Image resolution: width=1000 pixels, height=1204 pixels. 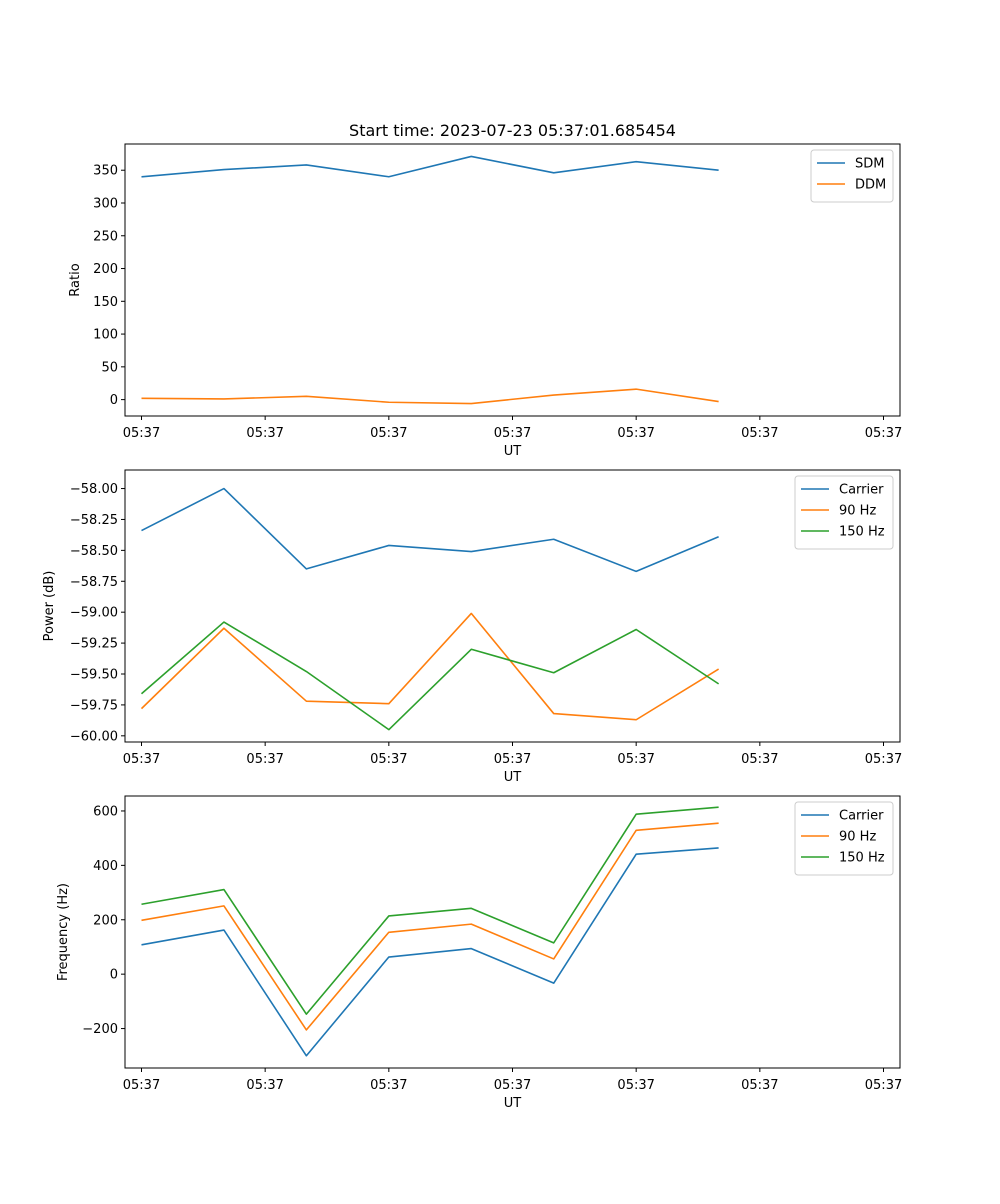 I want to click on power-legend-label-carrier: Carrier, so click(x=861, y=490).